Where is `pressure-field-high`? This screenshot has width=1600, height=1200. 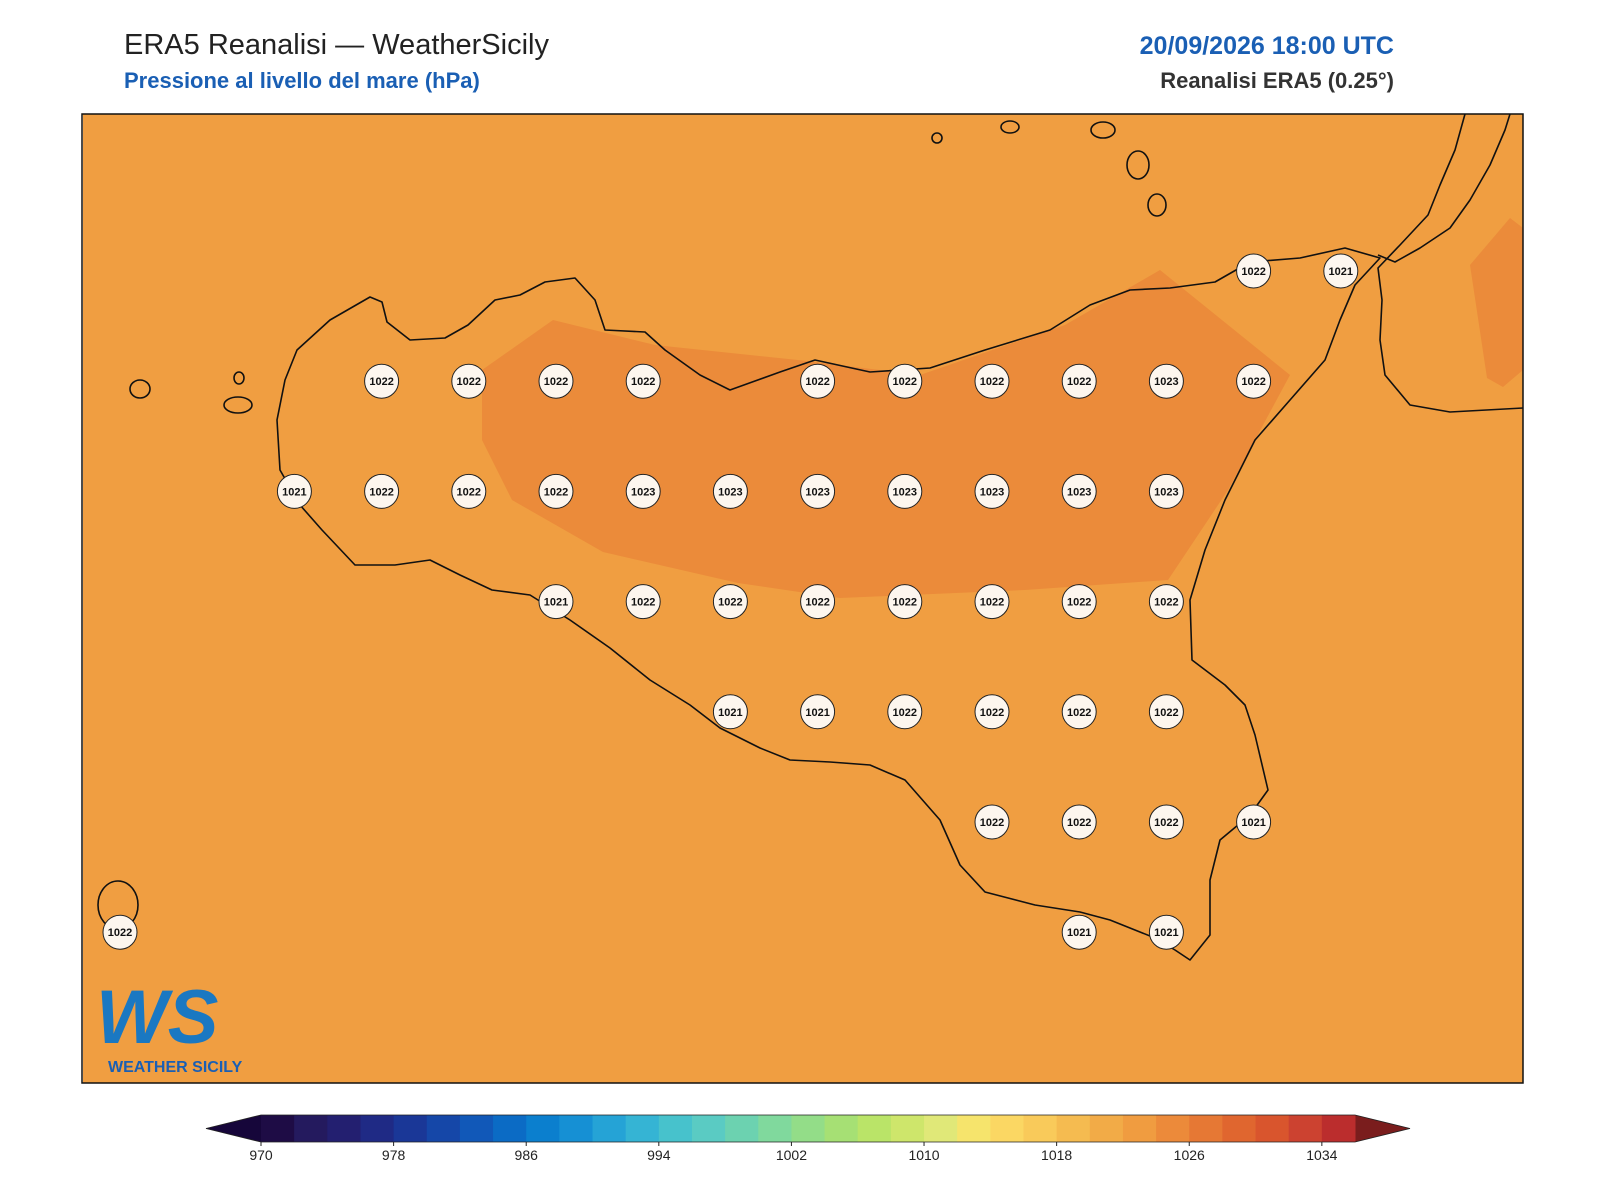
pressure-field-high is located at coordinates (1496, 302).